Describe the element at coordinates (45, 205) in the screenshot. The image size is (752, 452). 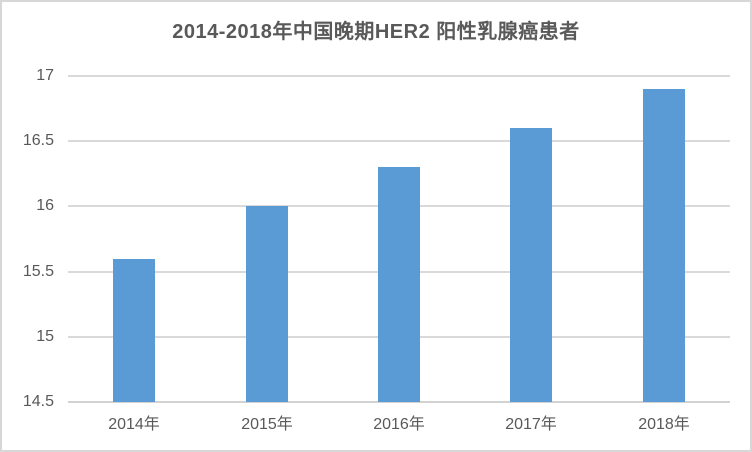
I see `y-tick-label: 16` at that location.